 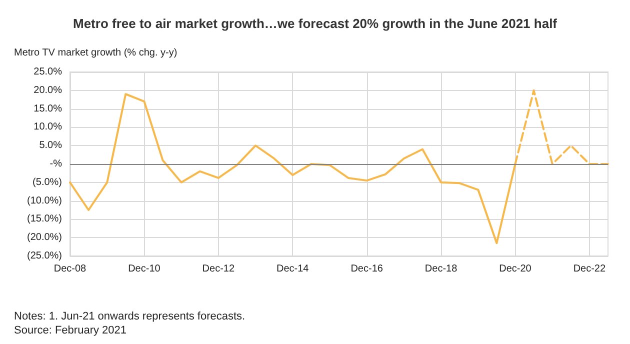 I want to click on y-tick-label: (15.0%), so click(x=44, y=219).